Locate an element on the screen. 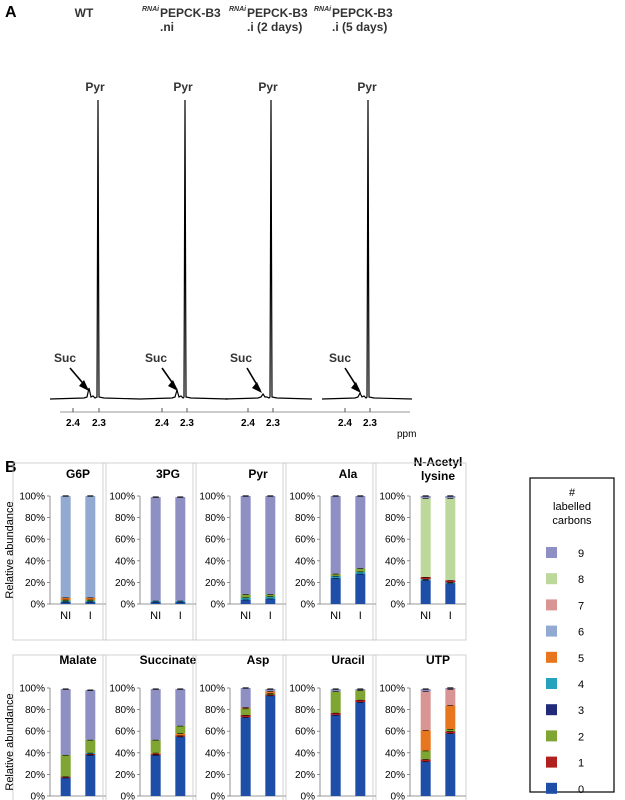 This screenshot has height=800, width=625. chart-title: 3PG is located at coordinates (168, 474).